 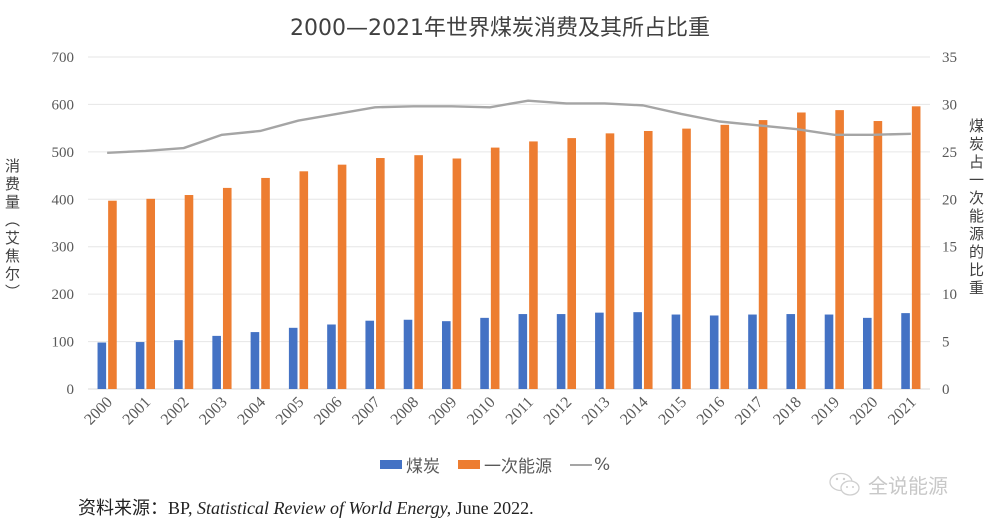 What do you see at coordinates (949, 224) in the screenshot?
I see `y-axis-right-ticks: 0 5 10 15 20 25 30 35` at bounding box center [949, 224].